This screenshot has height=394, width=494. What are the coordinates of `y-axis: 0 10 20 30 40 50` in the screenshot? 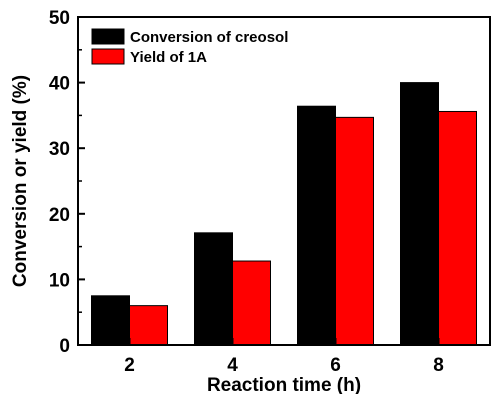 It's located at (67, 182).